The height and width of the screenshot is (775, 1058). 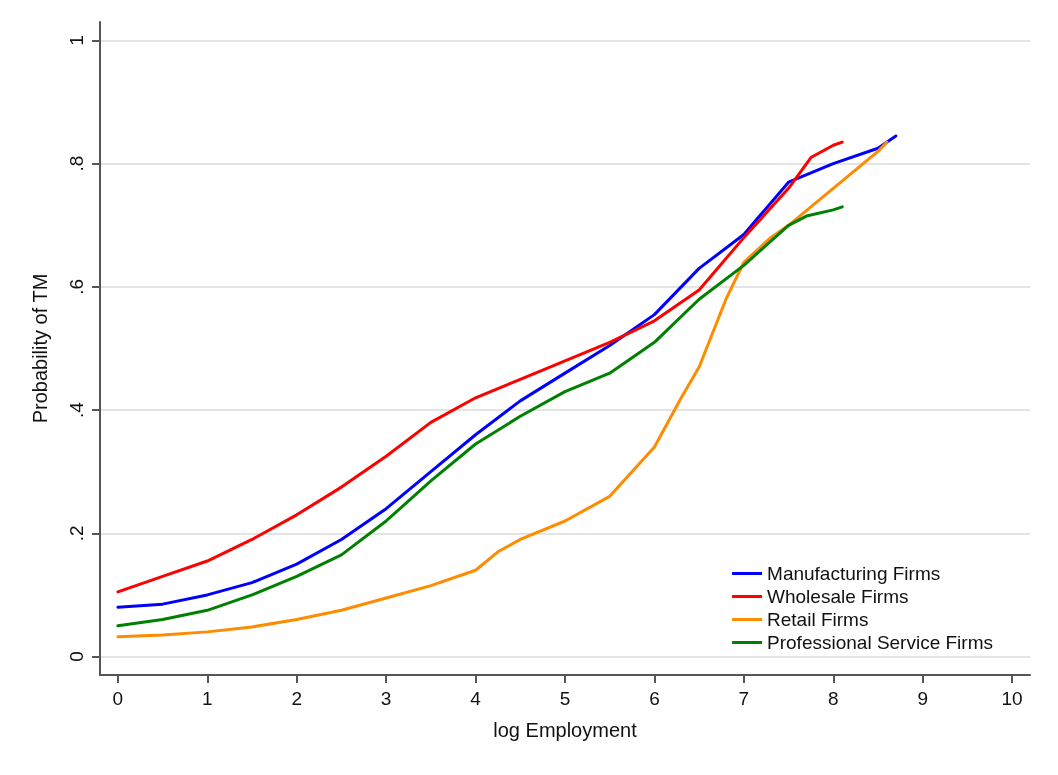 What do you see at coordinates (818, 619) in the screenshot?
I see `legend-label: Retail Firms` at bounding box center [818, 619].